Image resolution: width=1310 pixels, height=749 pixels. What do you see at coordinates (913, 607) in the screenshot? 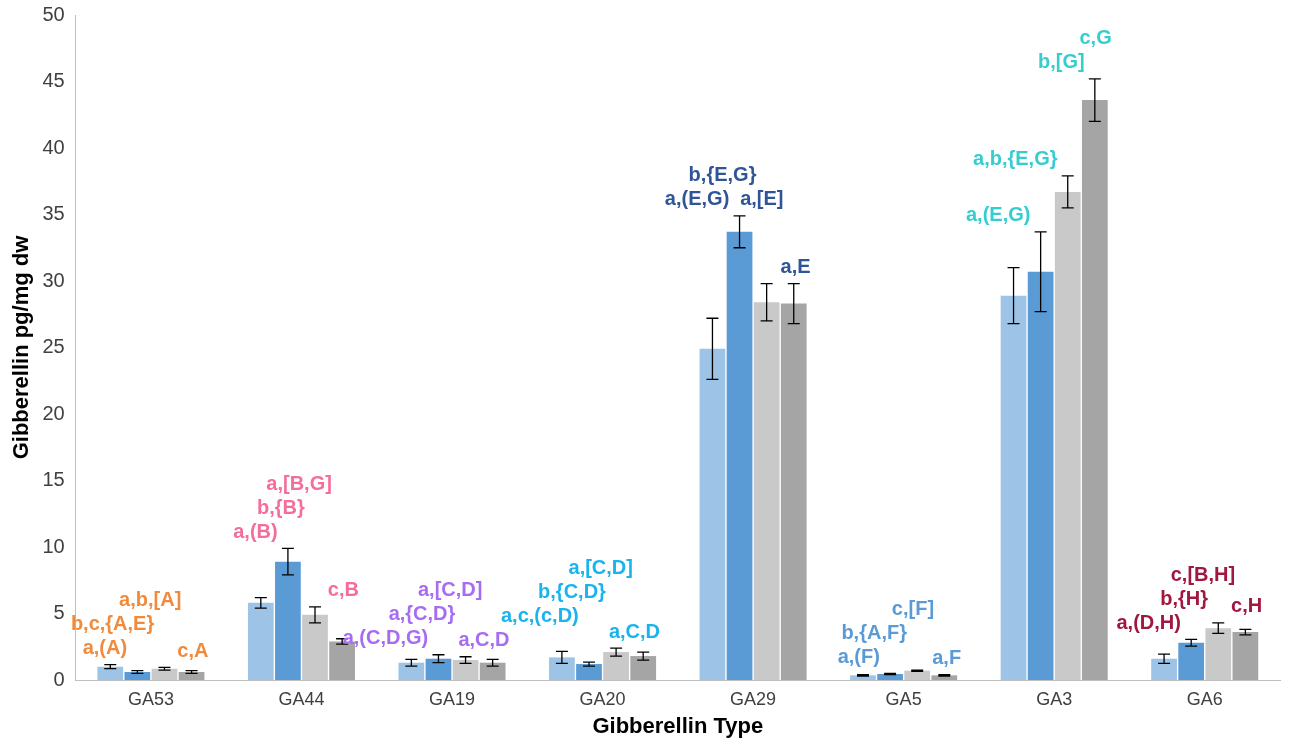
I see `annotation: c,[F]` at bounding box center [913, 607].